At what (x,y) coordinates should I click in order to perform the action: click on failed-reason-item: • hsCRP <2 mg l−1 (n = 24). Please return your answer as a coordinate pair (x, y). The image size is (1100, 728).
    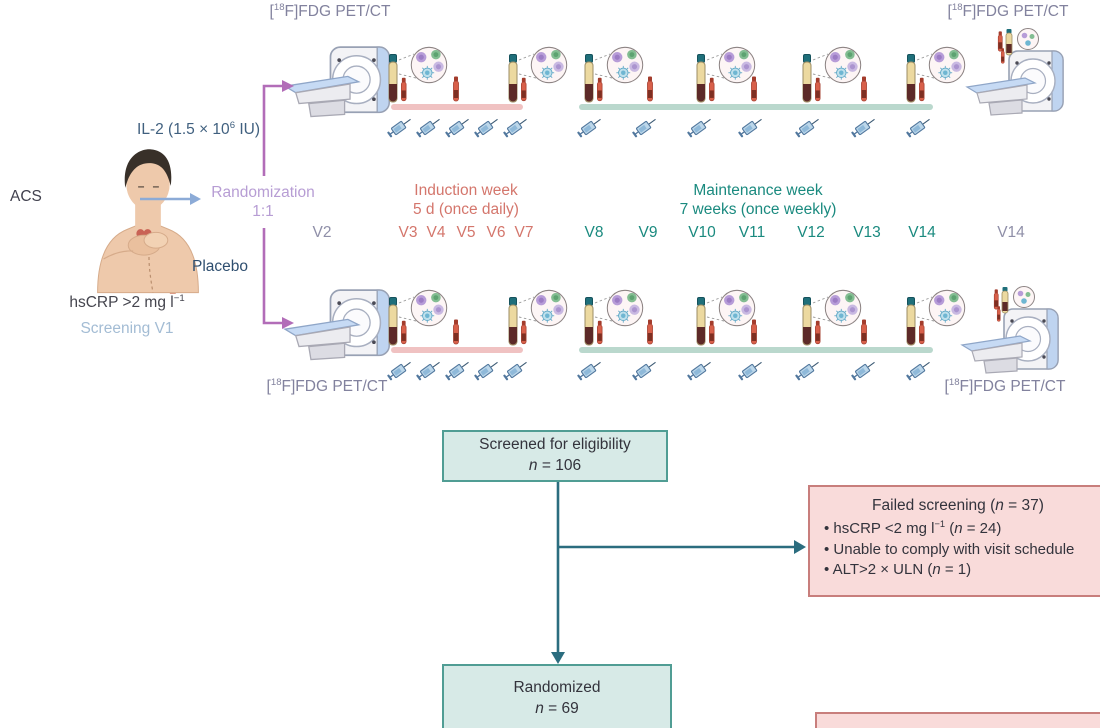
    Looking at the image, I should click on (913, 527).